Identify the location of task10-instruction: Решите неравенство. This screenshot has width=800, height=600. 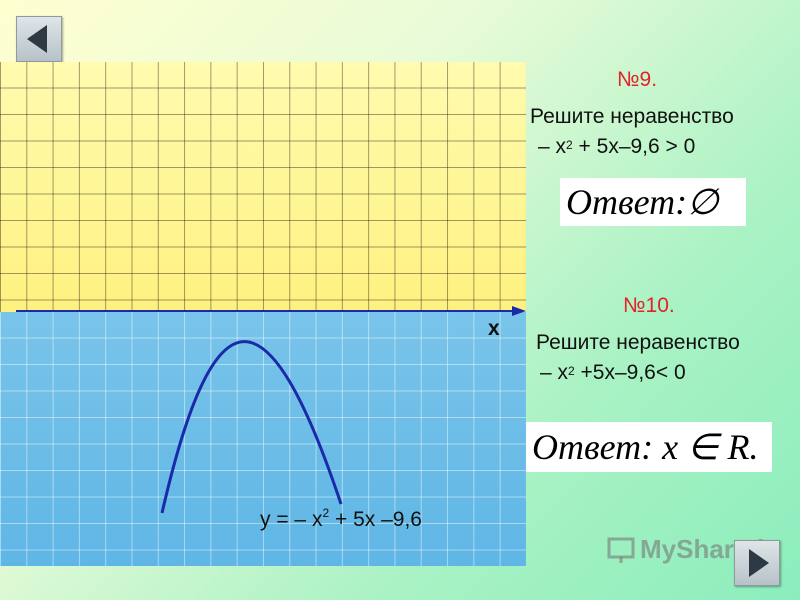
(638, 342).